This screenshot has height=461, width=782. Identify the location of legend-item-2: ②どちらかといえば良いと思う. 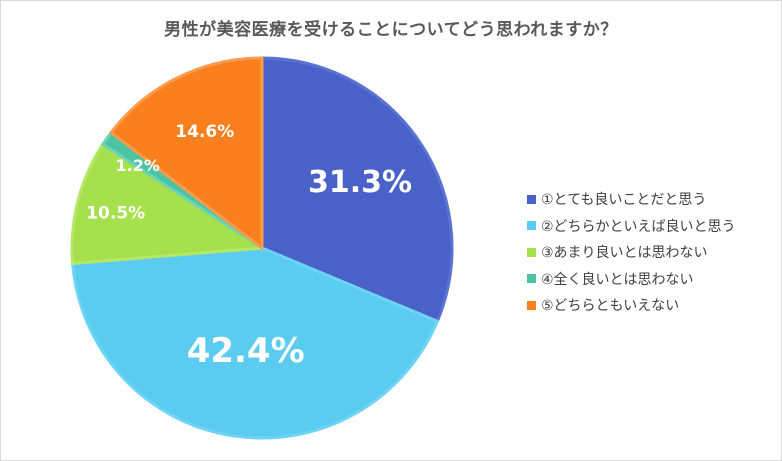
(631, 226).